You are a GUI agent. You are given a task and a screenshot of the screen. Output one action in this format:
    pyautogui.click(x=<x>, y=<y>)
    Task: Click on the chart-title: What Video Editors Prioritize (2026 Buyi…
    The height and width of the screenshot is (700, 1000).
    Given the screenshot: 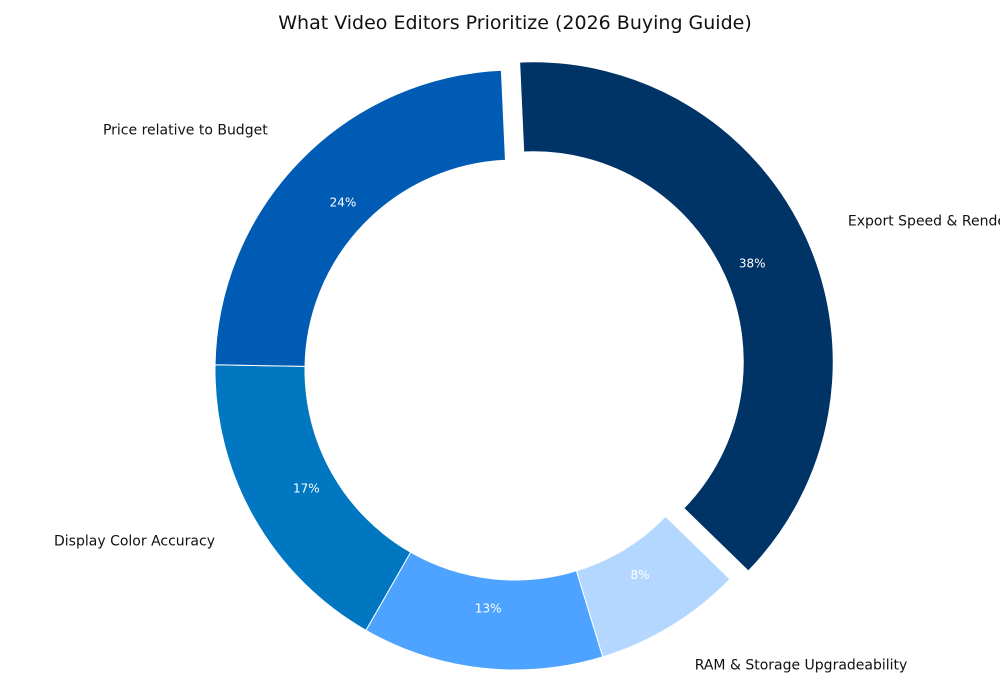 What is the action you would take?
    pyautogui.click(x=515, y=23)
    